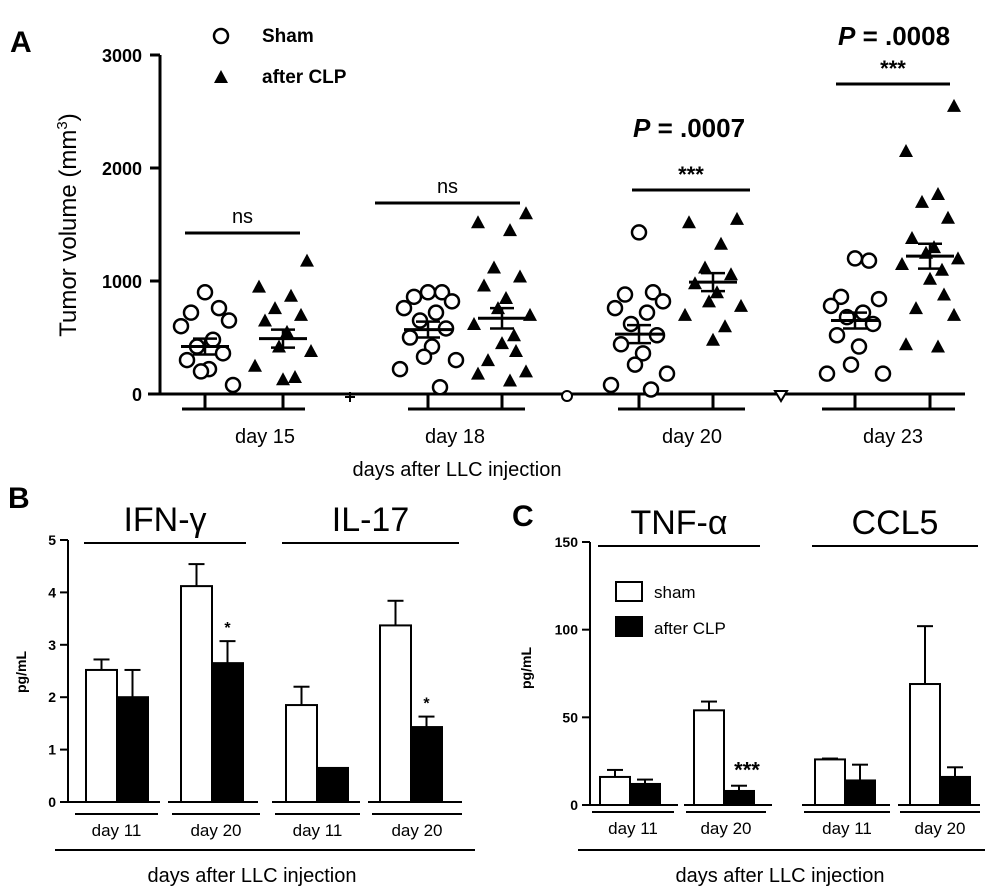  What do you see at coordinates (19, 498) in the screenshot?
I see `panel-b-letter: B` at bounding box center [19, 498].